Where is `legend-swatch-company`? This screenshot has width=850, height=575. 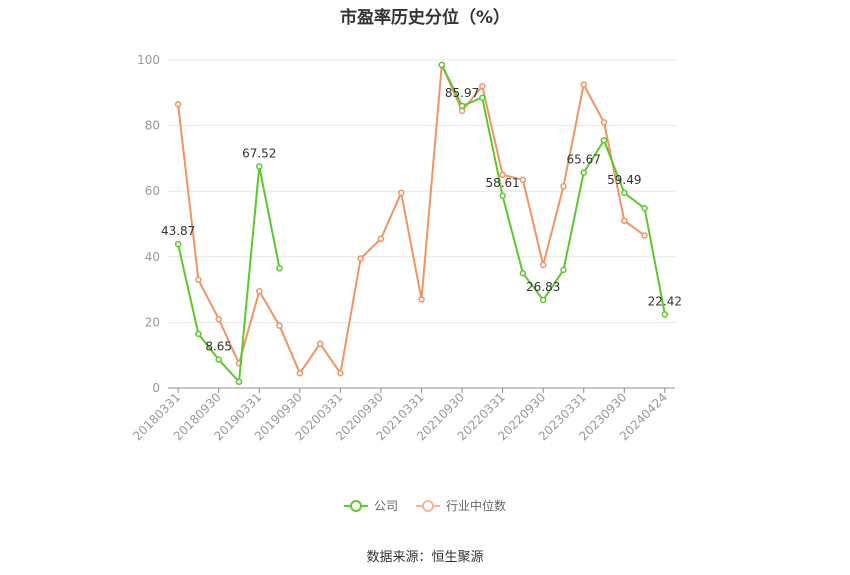
legend-swatch-company is located at coordinates (355, 505).